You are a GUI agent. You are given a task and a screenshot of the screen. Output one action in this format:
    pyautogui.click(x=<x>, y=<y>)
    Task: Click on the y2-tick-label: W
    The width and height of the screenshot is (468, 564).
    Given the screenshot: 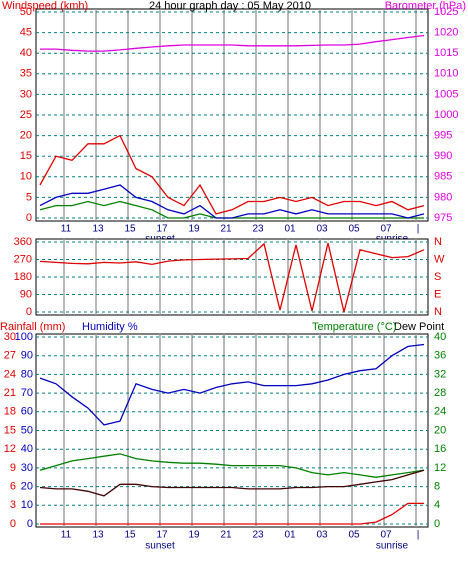 What is the action you would take?
    pyautogui.click(x=439, y=259)
    